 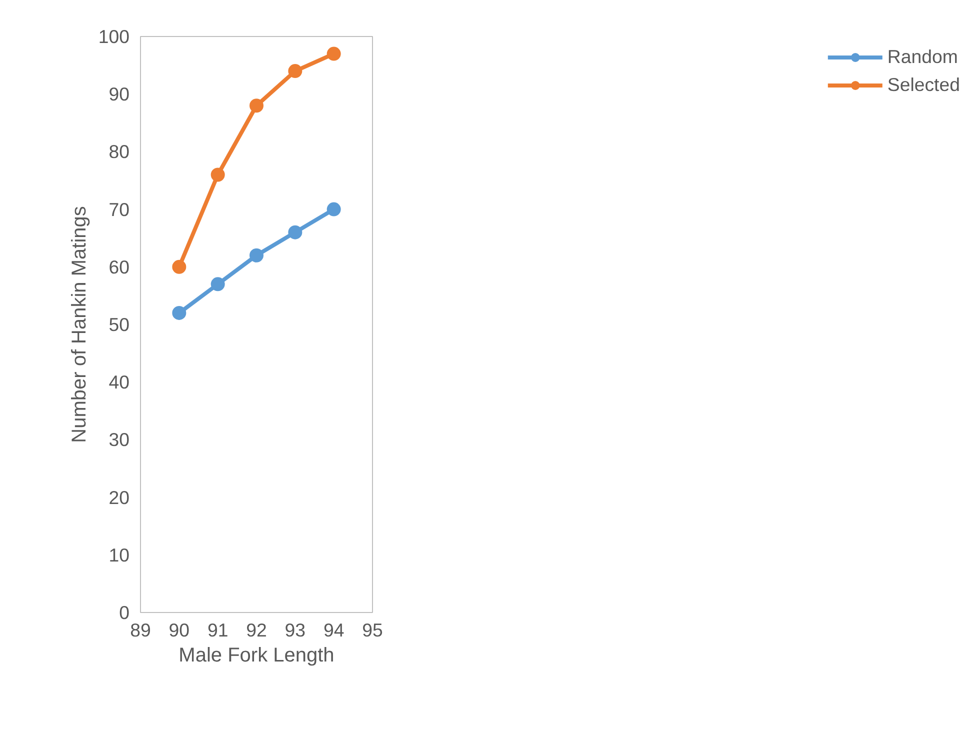 What do you see at coordinates (256, 630) in the screenshot?
I see `x-tick-label: 92` at bounding box center [256, 630].